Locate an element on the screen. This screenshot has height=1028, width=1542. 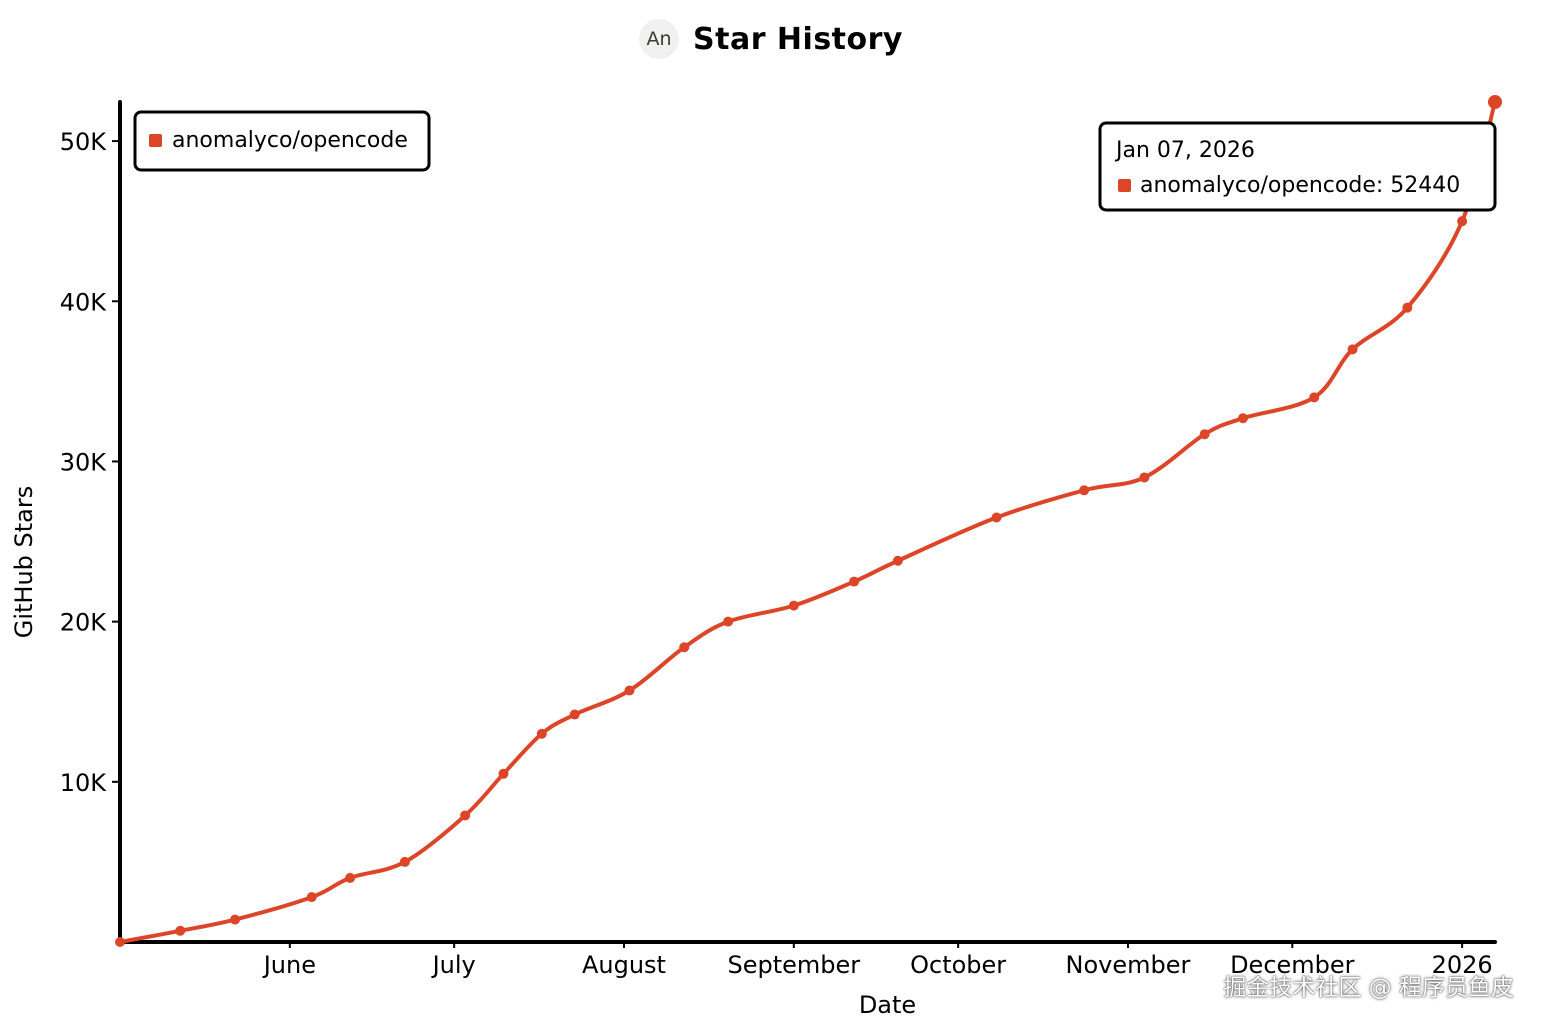
x-tick-label: 2026 is located at coordinates (1462, 965).